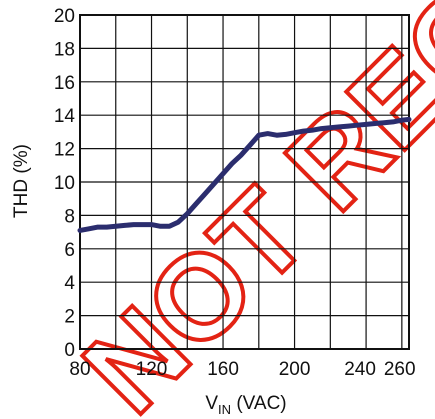 The height and width of the screenshot is (419, 435). Describe the element at coordinates (69, 250) in the screenshot. I see `y-tick-label: 6` at that location.